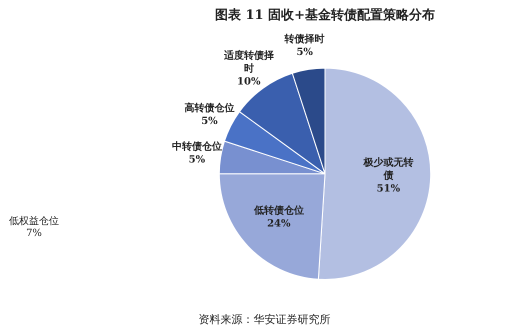  What do you see at coordinates (388, 188) in the screenshot?
I see `data-label: 51%` at bounding box center [388, 188].